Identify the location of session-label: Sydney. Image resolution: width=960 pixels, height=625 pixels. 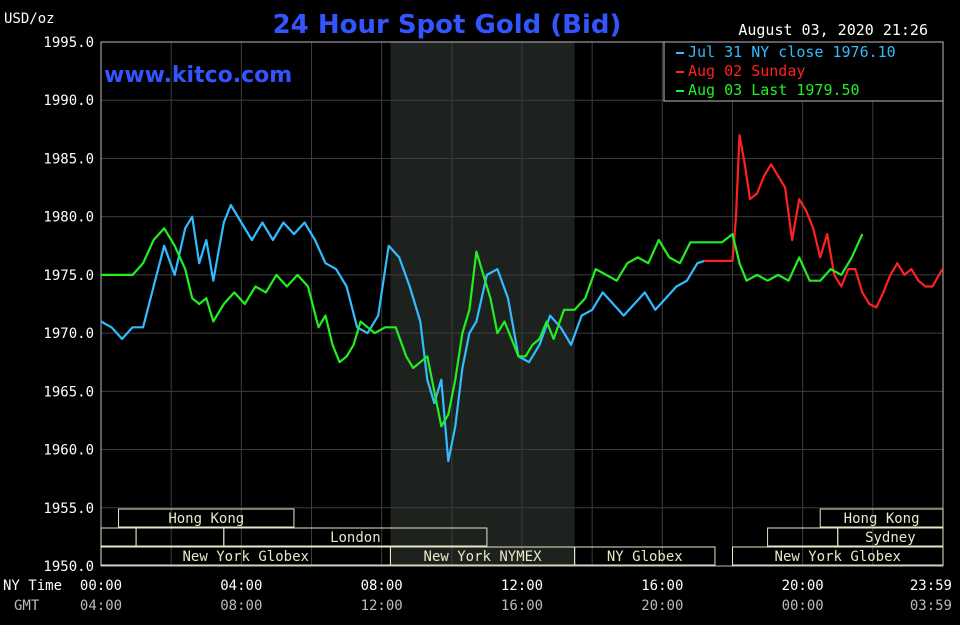
(890, 538).